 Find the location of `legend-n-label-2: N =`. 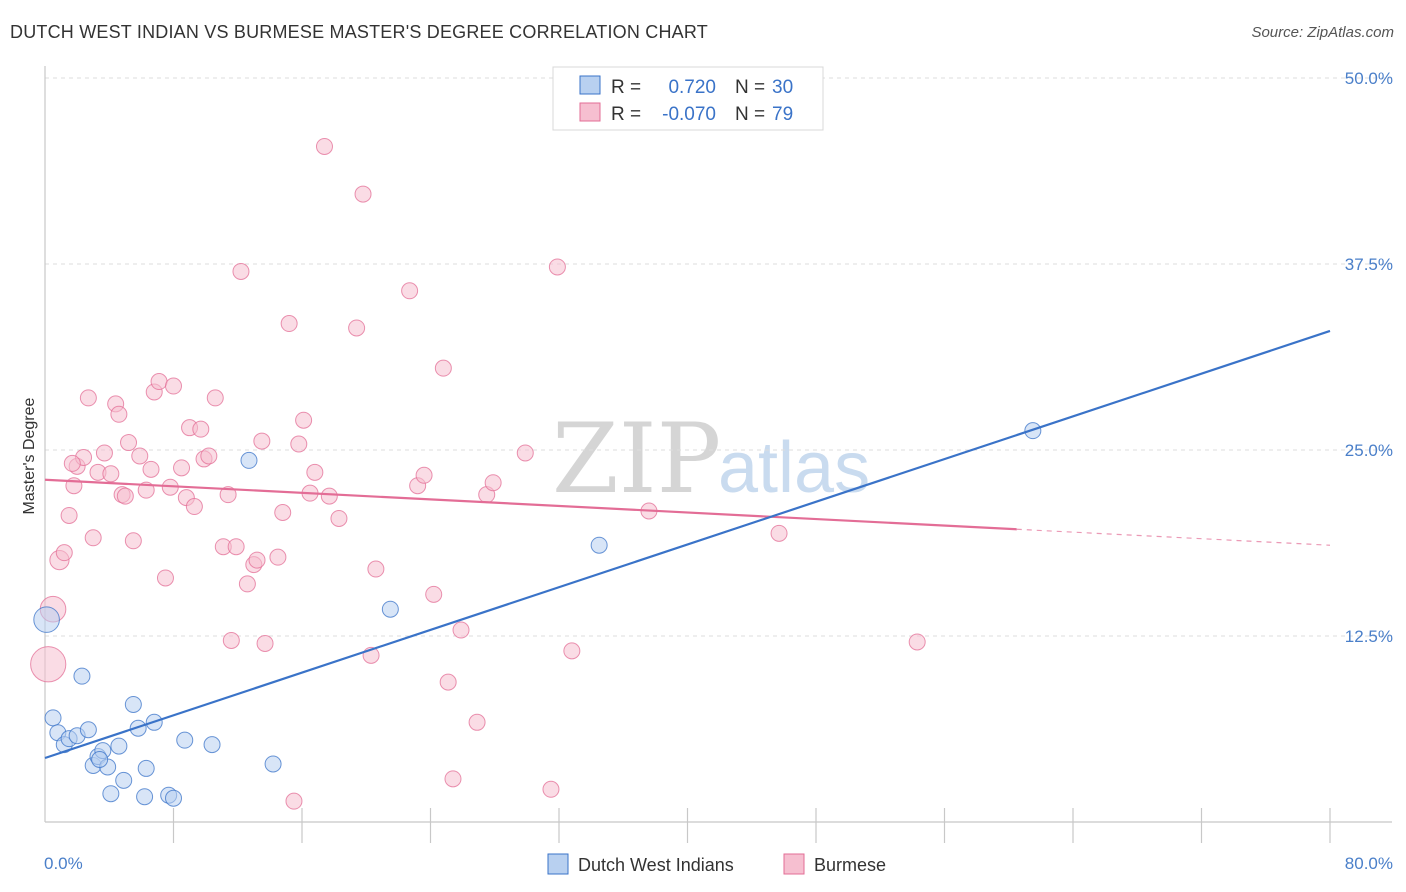

legend-n-label-2: N = is located at coordinates (750, 114).